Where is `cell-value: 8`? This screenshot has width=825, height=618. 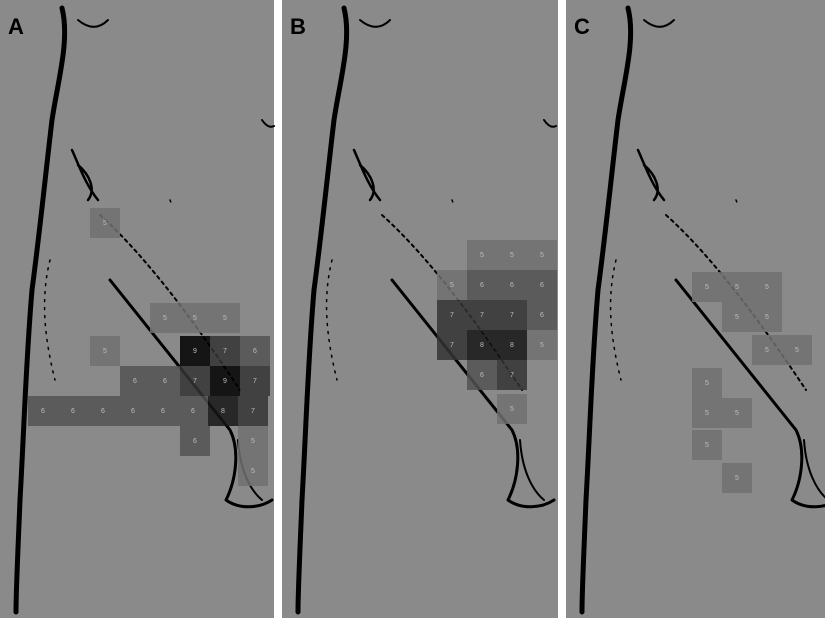
cell-value: 8 is located at coordinates (512, 345).